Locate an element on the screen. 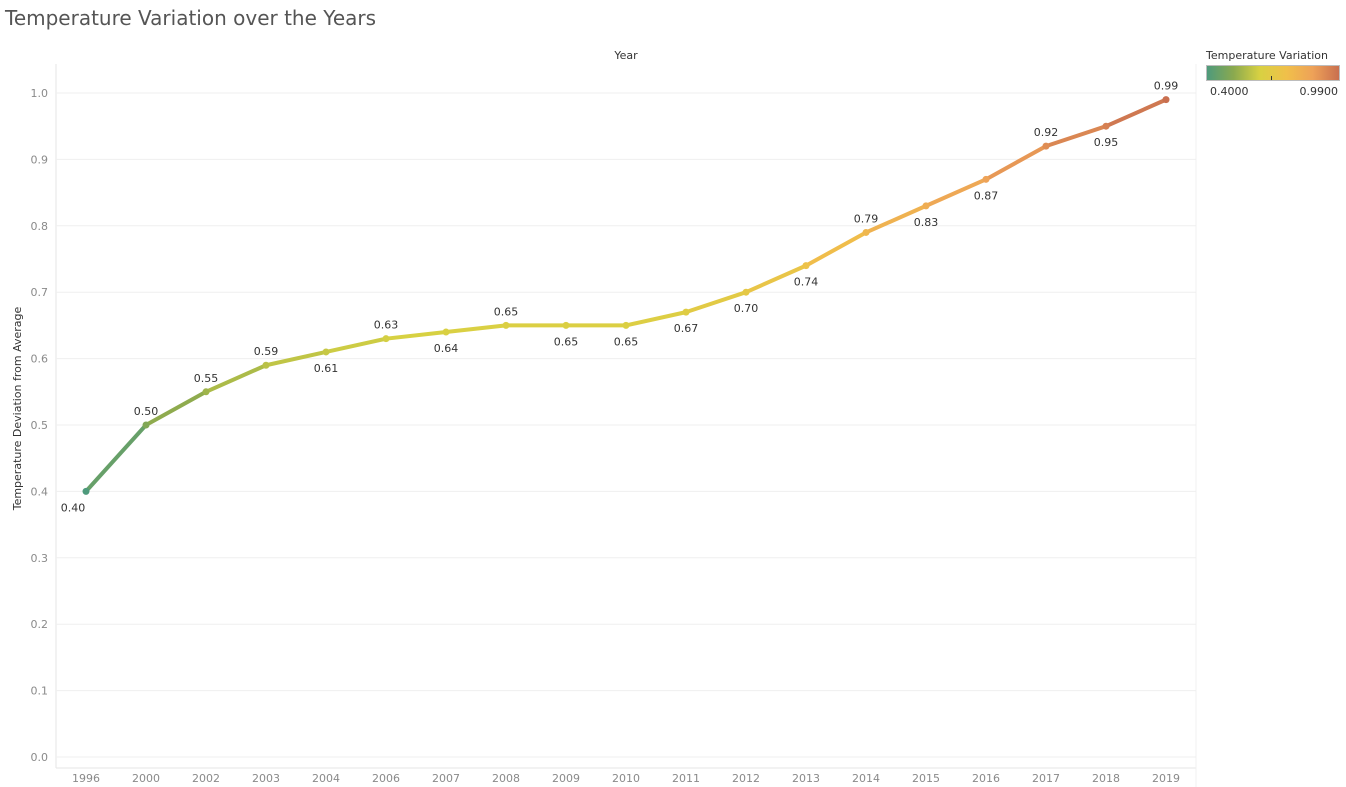  x-tick-label: 2016 is located at coordinates (986, 778).